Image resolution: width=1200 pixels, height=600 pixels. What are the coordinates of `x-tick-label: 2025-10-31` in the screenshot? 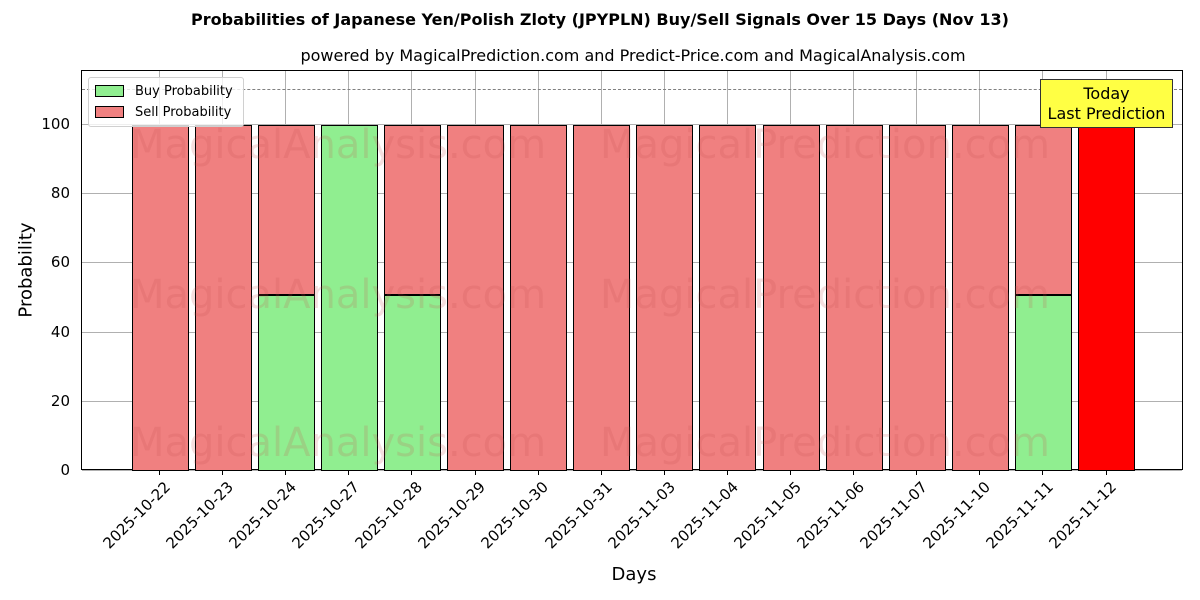 It's located at (578, 515).